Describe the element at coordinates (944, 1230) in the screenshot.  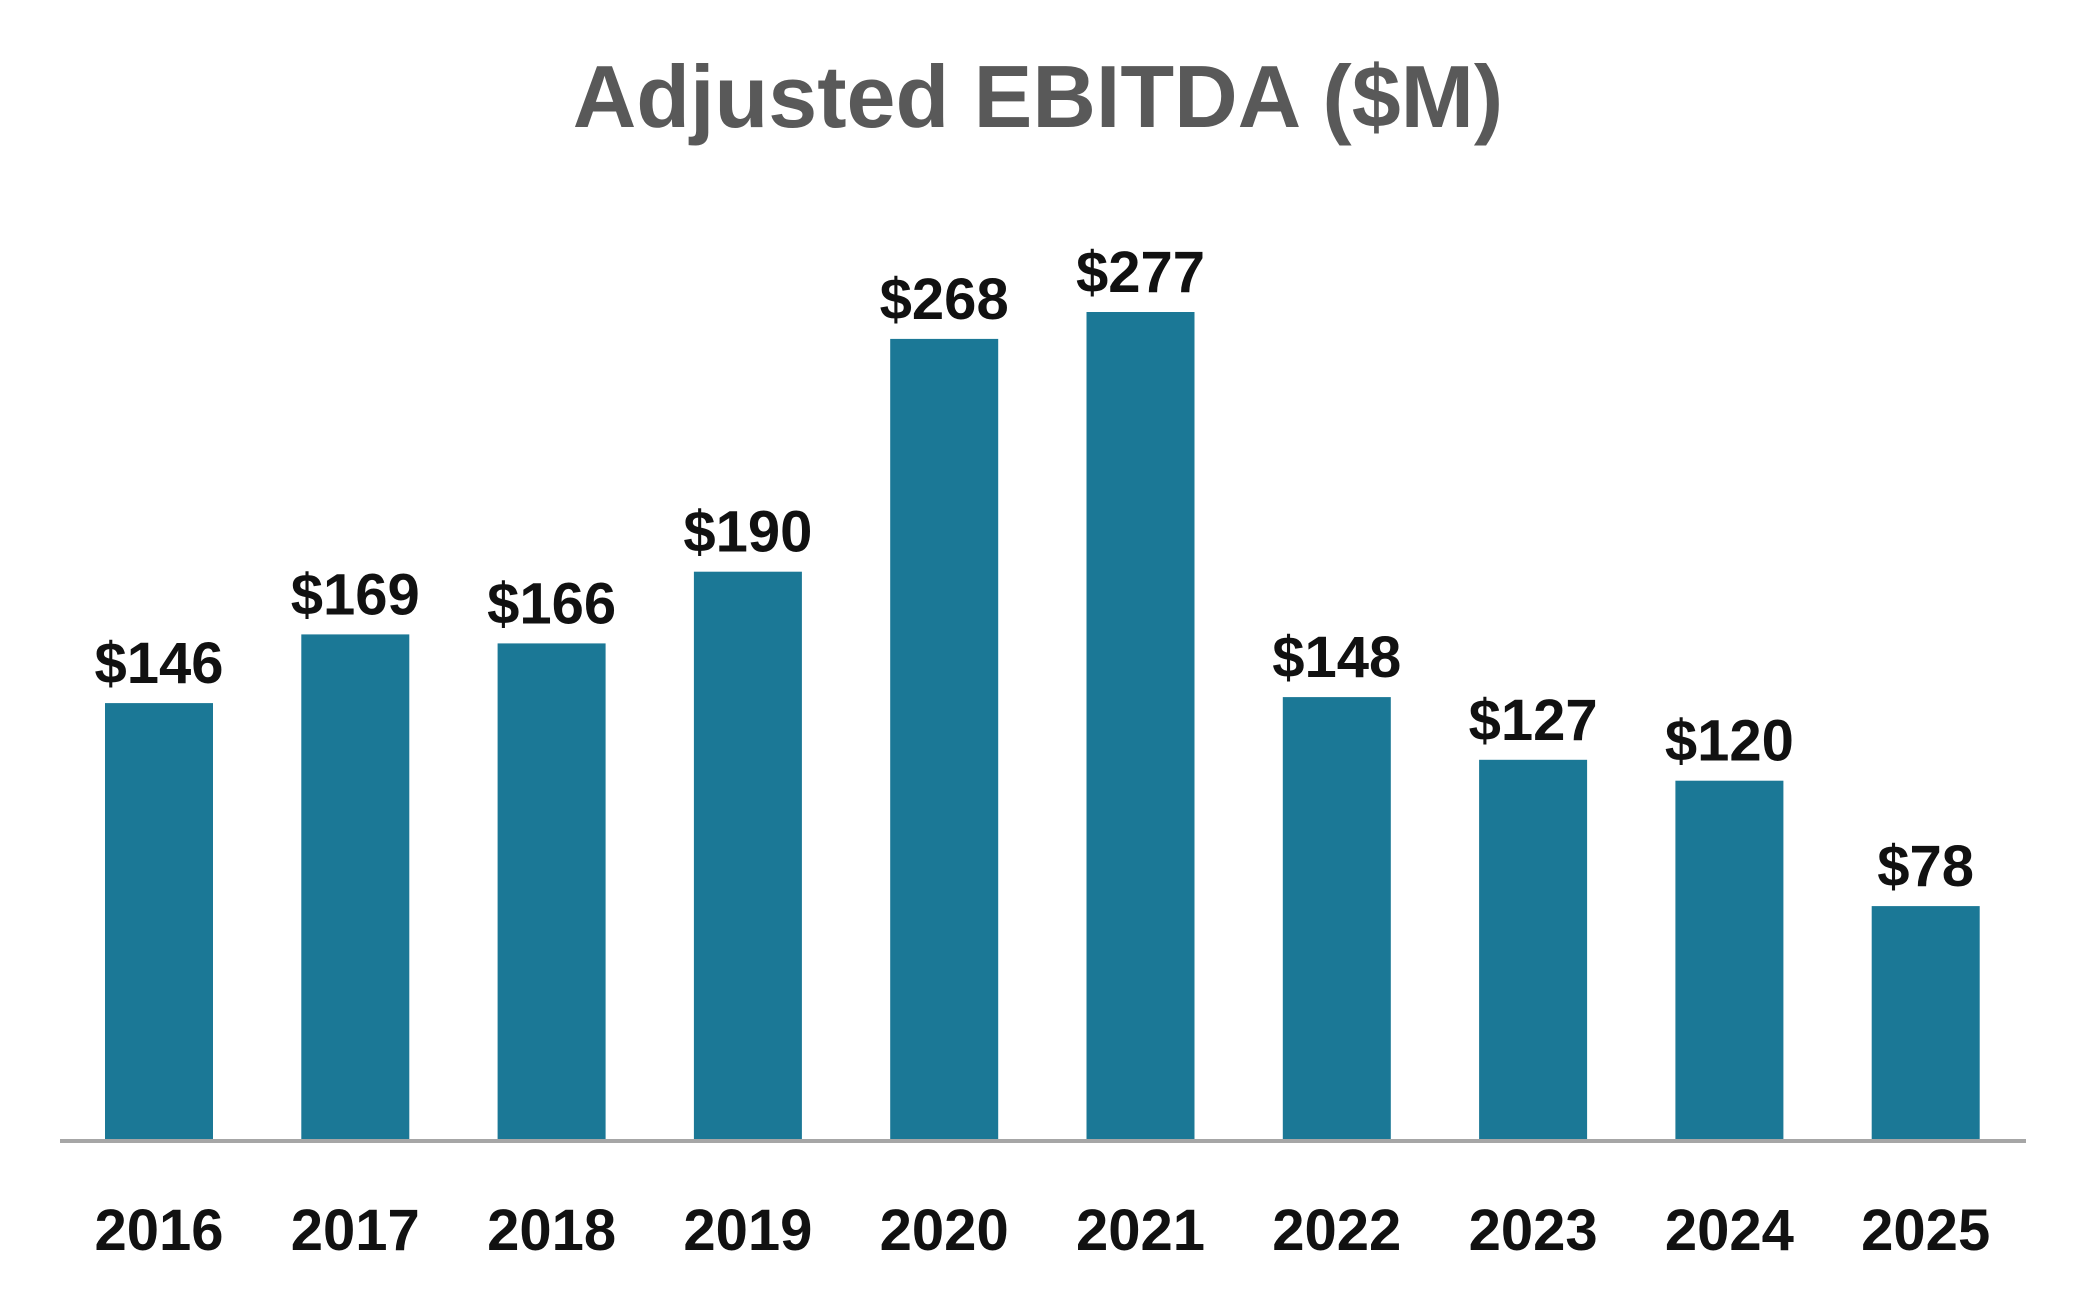
I see `x-tick-label-2020: 2020` at that location.